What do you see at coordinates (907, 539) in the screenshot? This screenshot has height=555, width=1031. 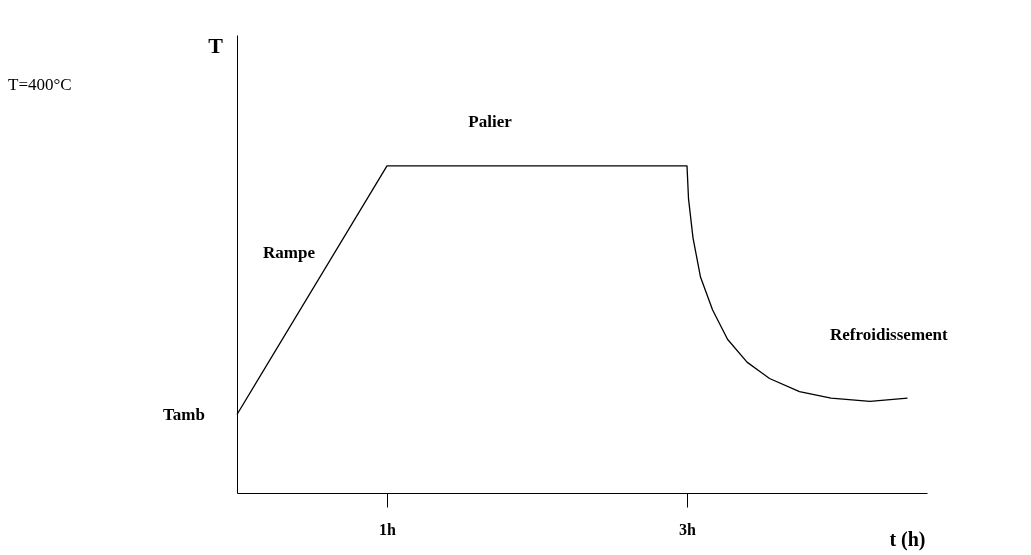 I see `x-axis-title: t (h)` at bounding box center [907, 539].